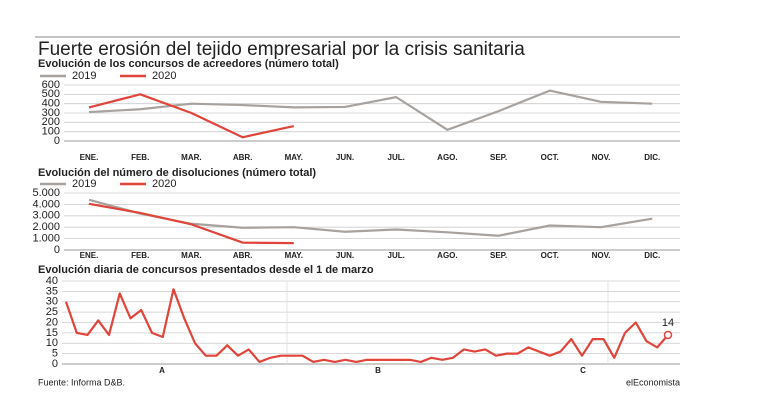 Image resolution: width=770 pixels, height=420 pixels. What do you see at coordinates (668, 335) in the screenshot?
I see `end-marker` at bounding box center [668, 335].